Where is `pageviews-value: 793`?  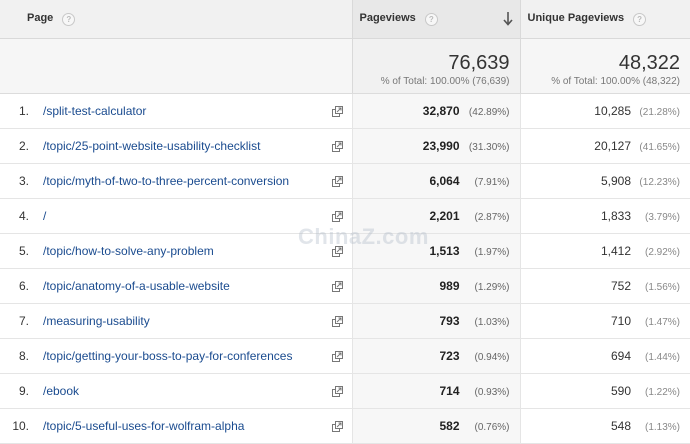
pageviews-value: 793 is located at coordinates (449, 320).